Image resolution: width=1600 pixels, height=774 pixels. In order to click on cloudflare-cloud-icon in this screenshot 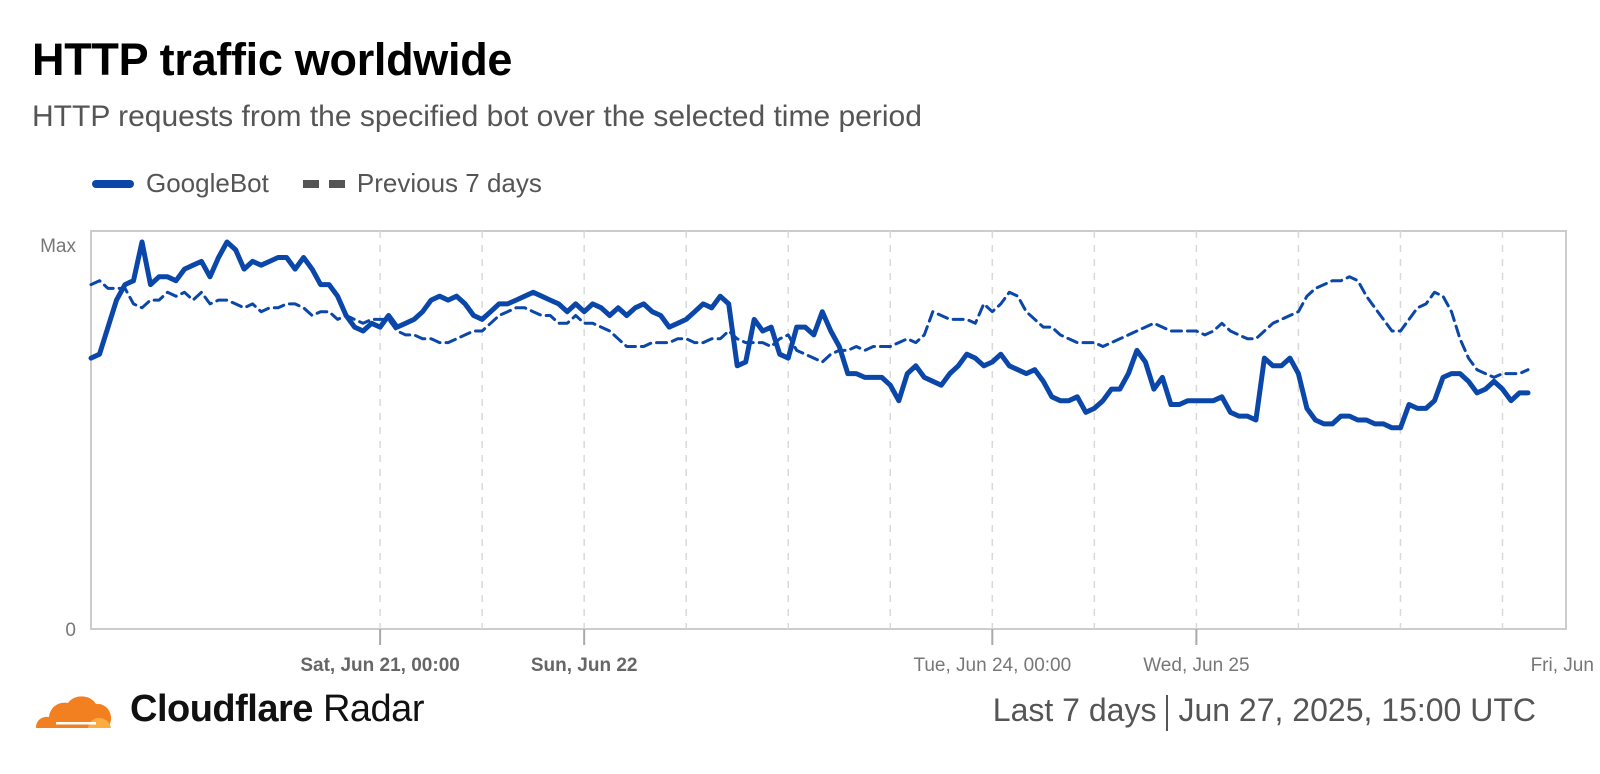, I will do `click(74, 711)`.